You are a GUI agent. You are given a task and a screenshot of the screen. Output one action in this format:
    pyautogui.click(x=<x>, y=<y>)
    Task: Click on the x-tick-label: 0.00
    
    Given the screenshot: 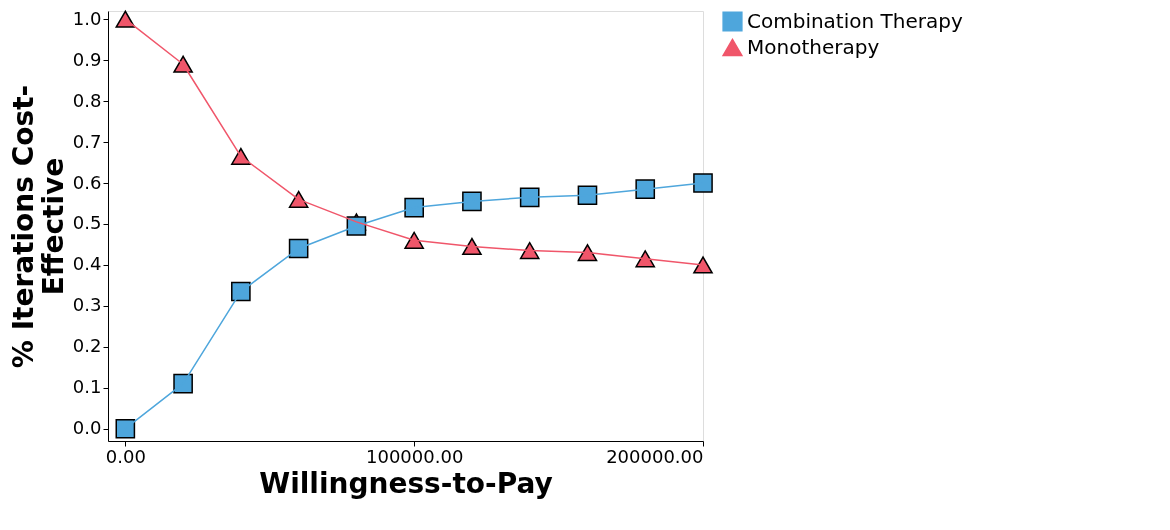 What is the action you would take?
    pyautogui.click(x=125, y=456)
    